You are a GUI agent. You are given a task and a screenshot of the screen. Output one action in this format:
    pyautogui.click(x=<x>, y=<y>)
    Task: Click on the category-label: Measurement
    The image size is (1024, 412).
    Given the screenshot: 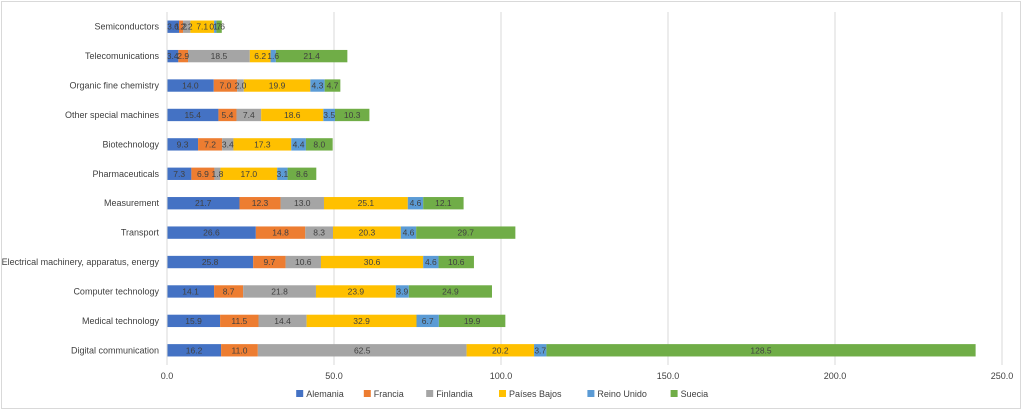 What is the action you would take?
    pyautogui.click(x=132, y=203)
    